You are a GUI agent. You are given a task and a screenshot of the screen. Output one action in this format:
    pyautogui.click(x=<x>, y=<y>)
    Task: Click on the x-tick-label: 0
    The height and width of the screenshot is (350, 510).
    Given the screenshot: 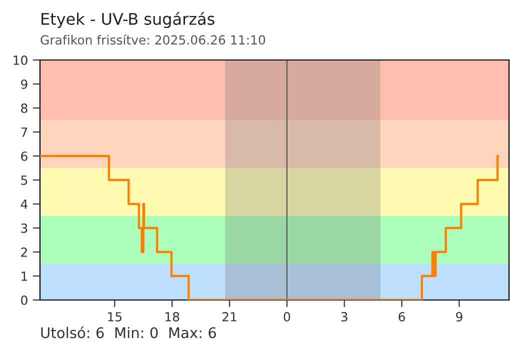 What is the action you would take?
    pyautogui.click(x=287, y=317)
    